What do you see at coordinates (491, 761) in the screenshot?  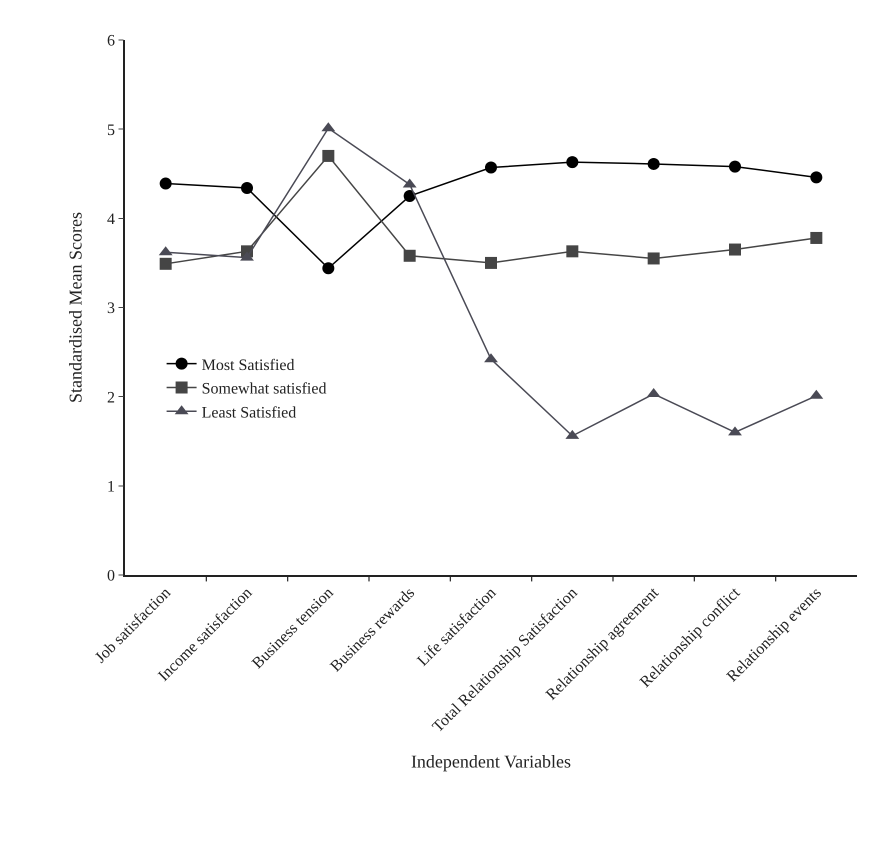 I see `x-axis-title: Independent Variables` at bounding box center [491, 761].